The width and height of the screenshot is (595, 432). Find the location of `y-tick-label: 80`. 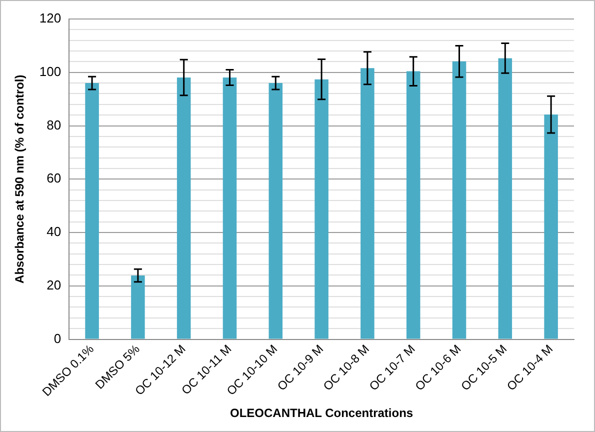

y-tick-label: 80 is located at coordinates (54, 124).